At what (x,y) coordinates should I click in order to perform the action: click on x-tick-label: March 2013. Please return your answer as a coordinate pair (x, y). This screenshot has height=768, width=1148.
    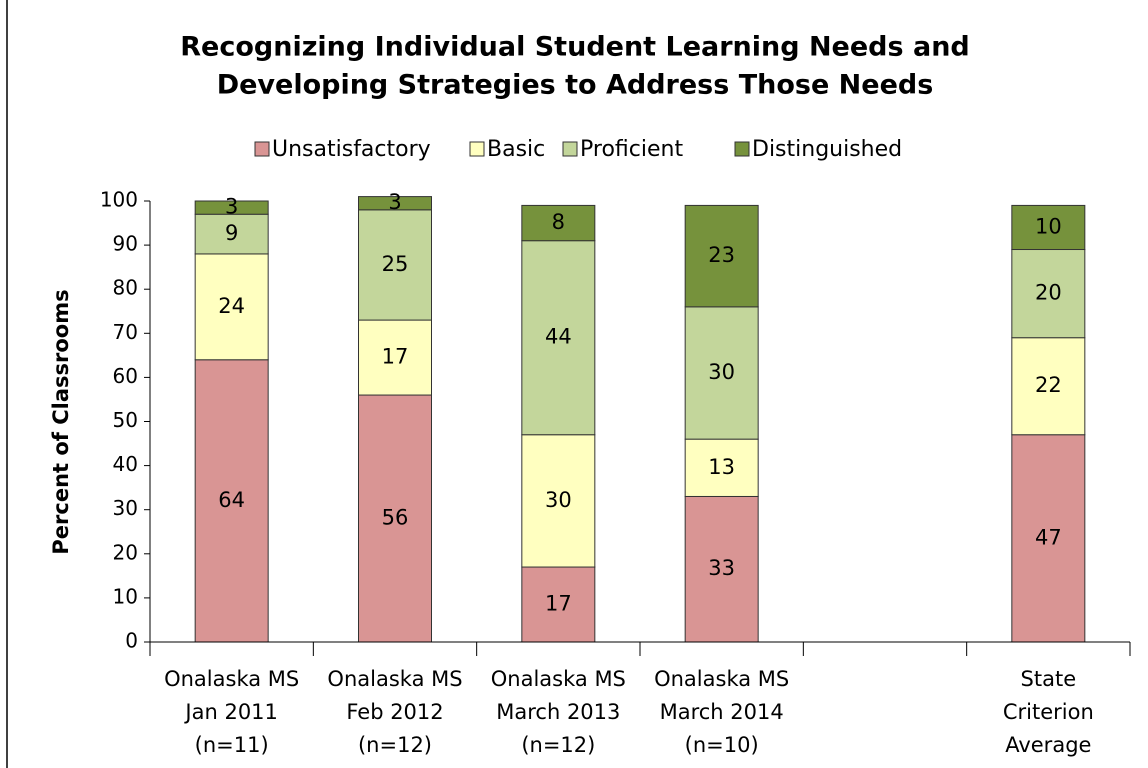
    Looking at the image, I should click on (558, 712).